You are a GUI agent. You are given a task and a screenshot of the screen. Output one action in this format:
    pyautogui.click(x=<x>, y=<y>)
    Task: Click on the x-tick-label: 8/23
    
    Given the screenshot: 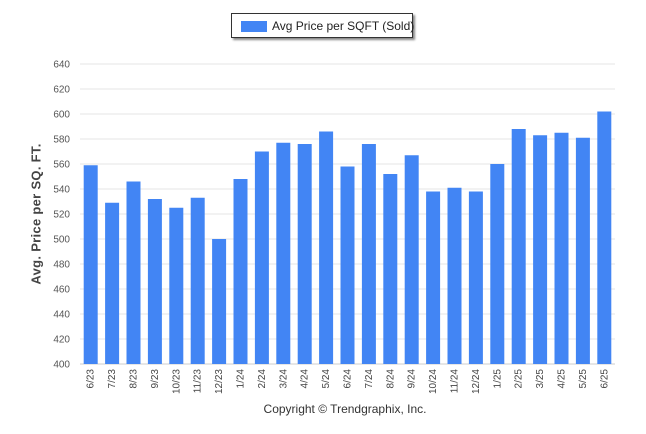 What is the action you would take?
    pyautogui.click(x=134, y=379)
    